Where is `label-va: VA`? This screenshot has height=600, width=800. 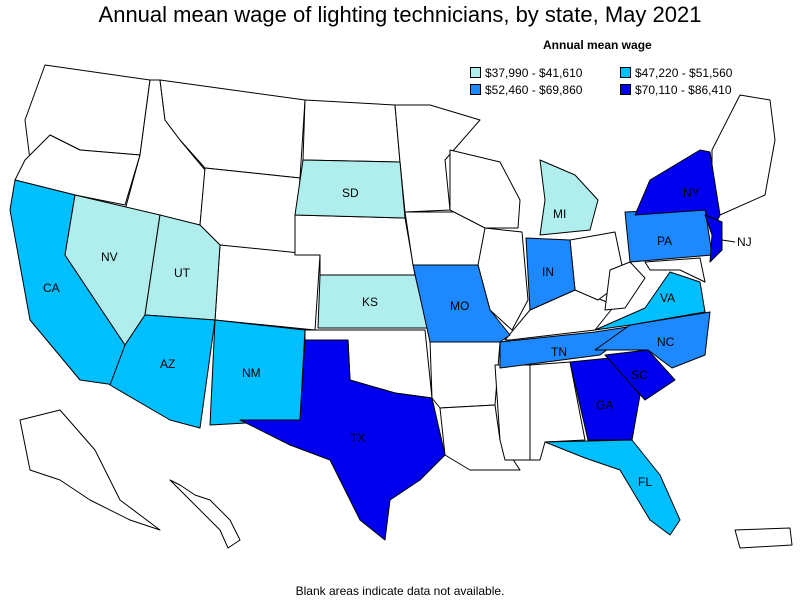
label-va: VA is located at coordinates (667, 298).